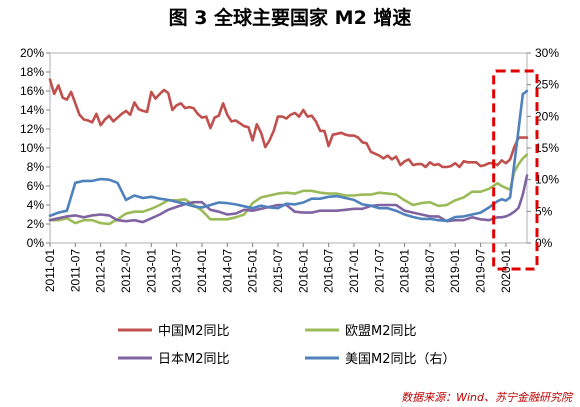 The image size is (580, 407). Describe the element at coordinates (430, 271) in the screenshot. I see `x-tick-label: 2018-07` at that location.